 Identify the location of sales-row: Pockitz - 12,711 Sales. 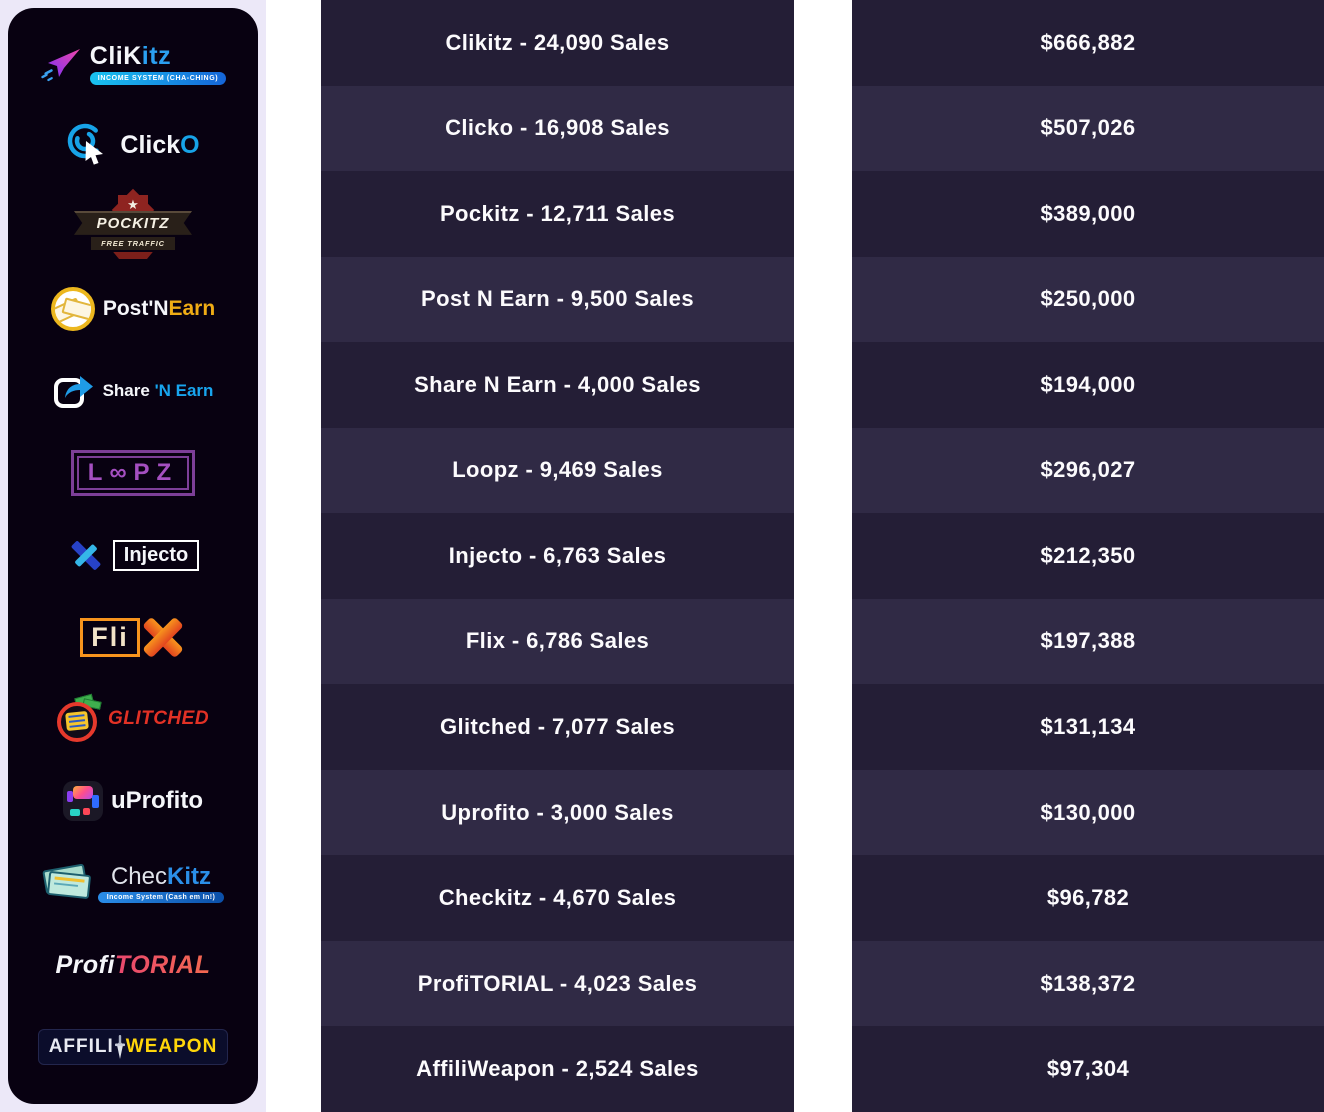
(557, 214).